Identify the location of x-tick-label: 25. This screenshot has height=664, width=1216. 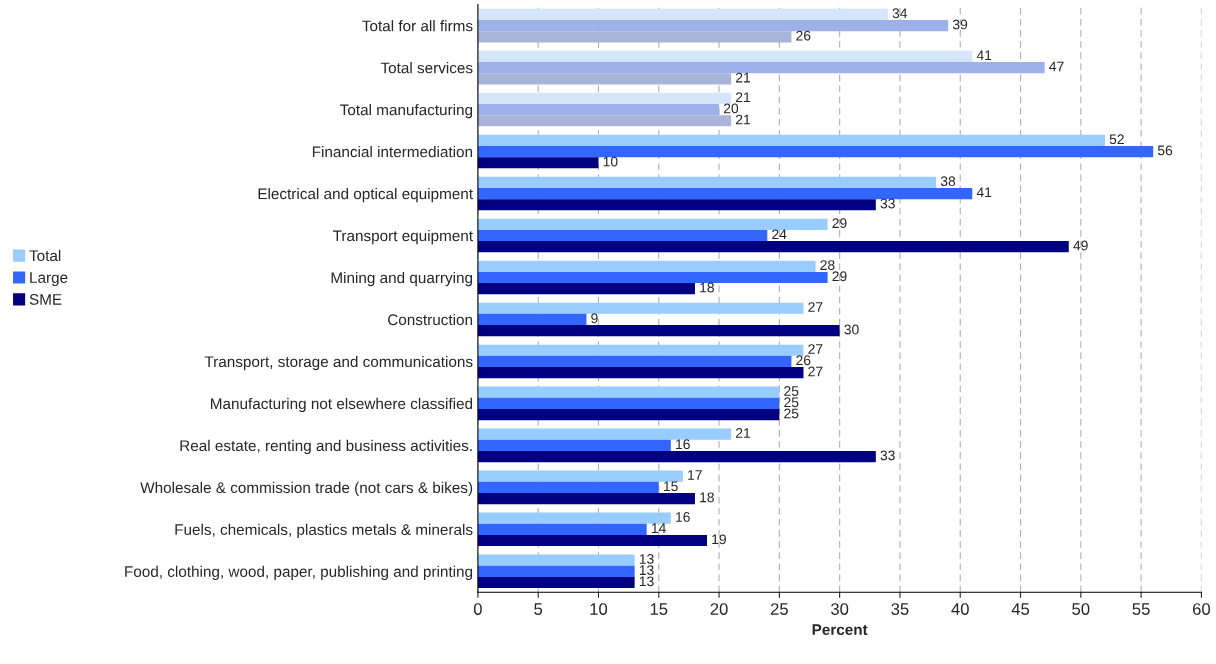
(779, 609).